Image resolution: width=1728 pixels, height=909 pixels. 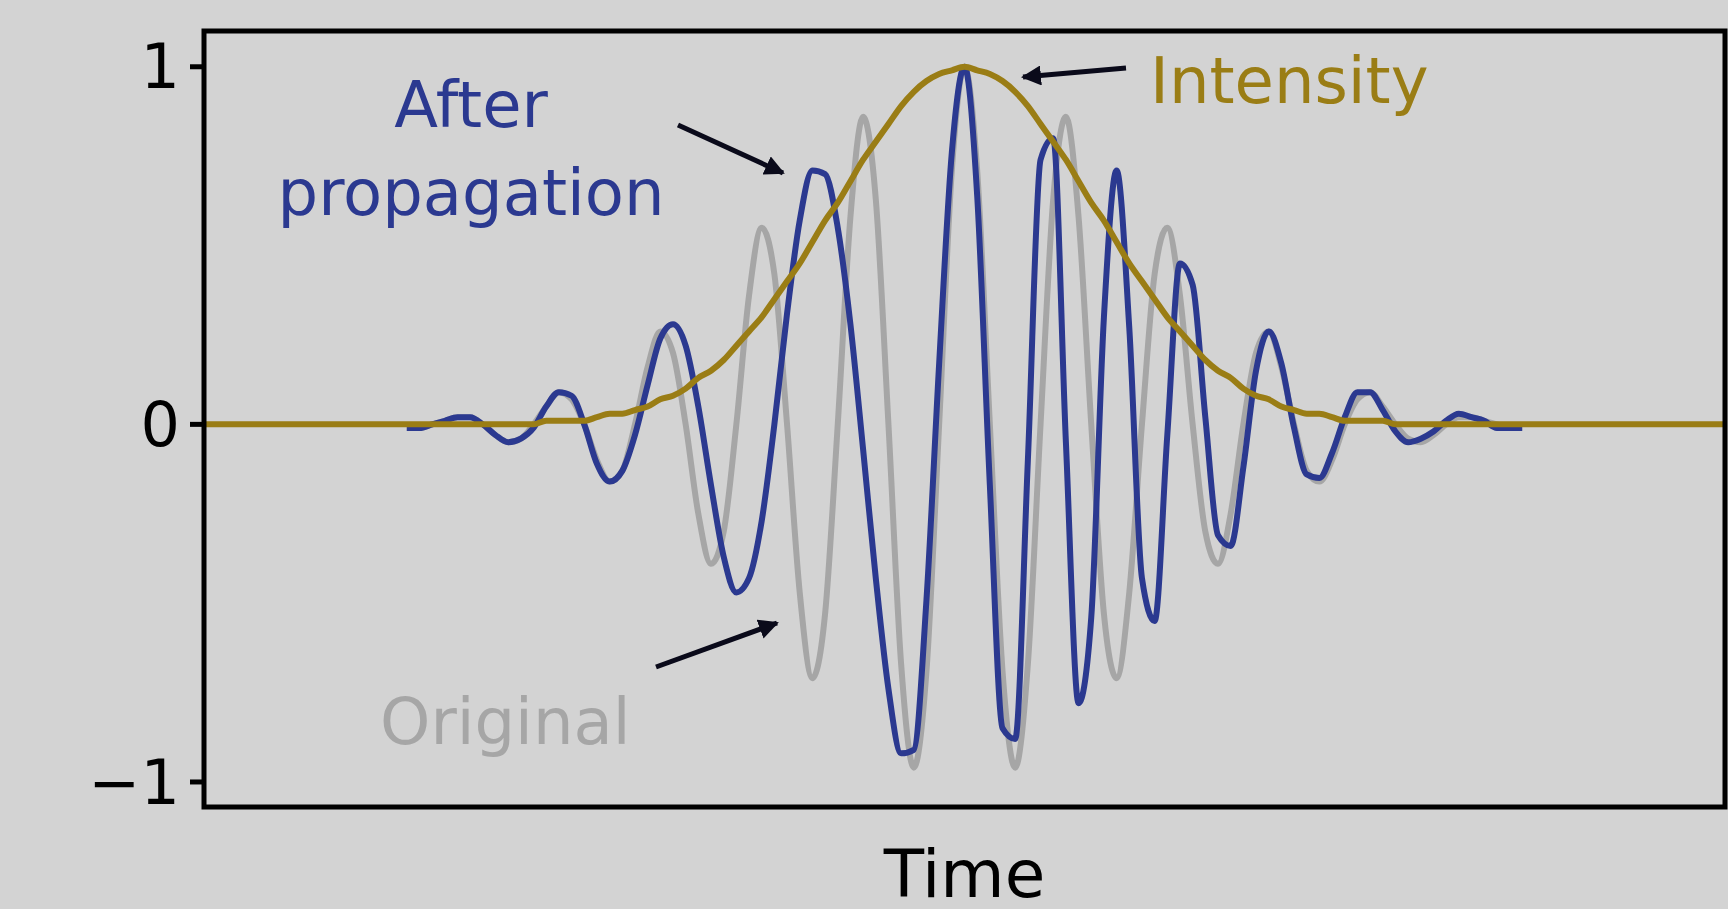 I want to click on y-tick-label: 1, so click(x=160, y=67).